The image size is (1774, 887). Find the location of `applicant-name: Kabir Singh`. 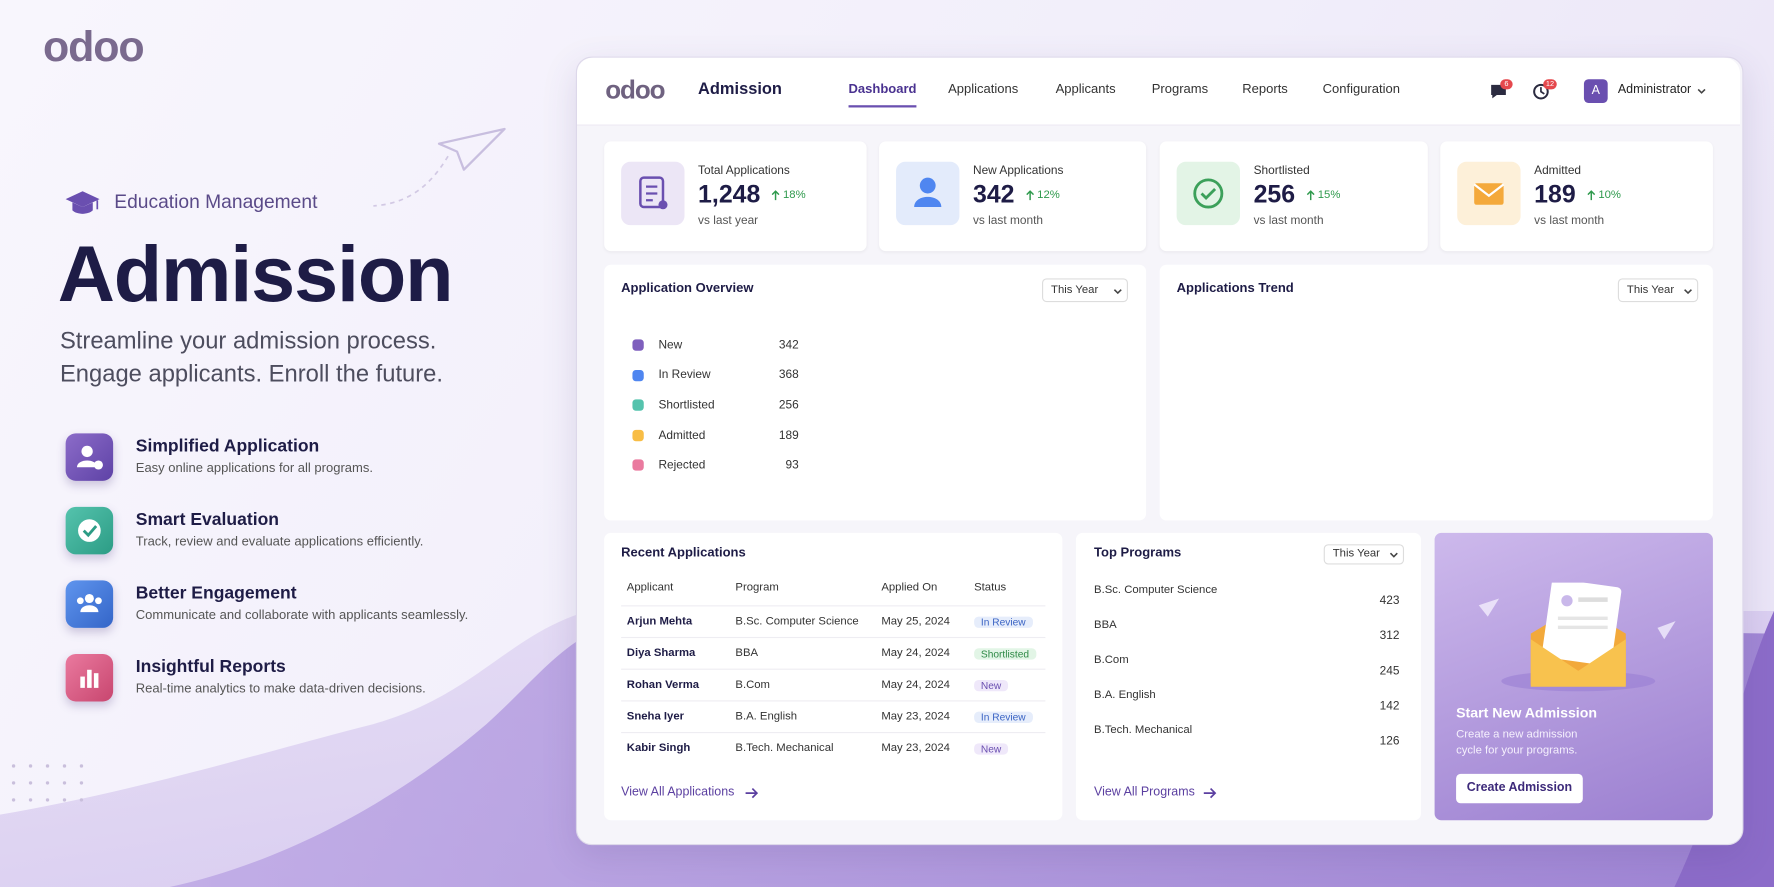

applicant-name: Kabir Singh is located at coordinates (658, 748).